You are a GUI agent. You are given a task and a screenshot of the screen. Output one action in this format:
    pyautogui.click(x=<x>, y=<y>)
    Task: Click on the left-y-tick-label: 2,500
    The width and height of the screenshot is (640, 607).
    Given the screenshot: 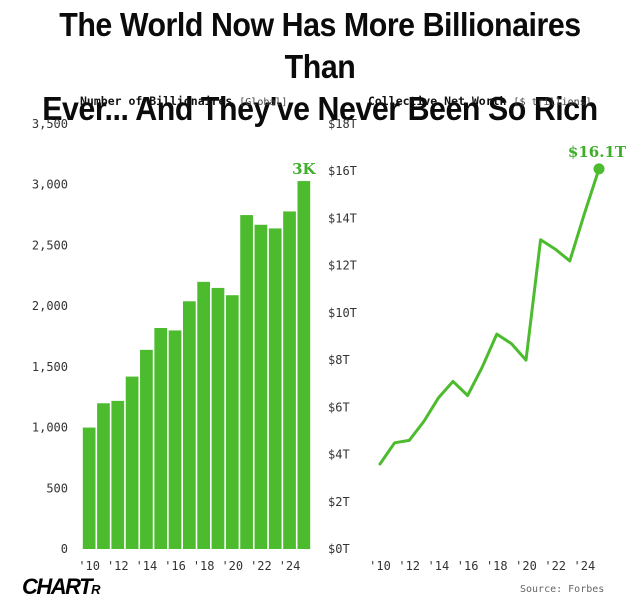 What is the action you would take?
    pyautogui.click(x=50, y=245)
    